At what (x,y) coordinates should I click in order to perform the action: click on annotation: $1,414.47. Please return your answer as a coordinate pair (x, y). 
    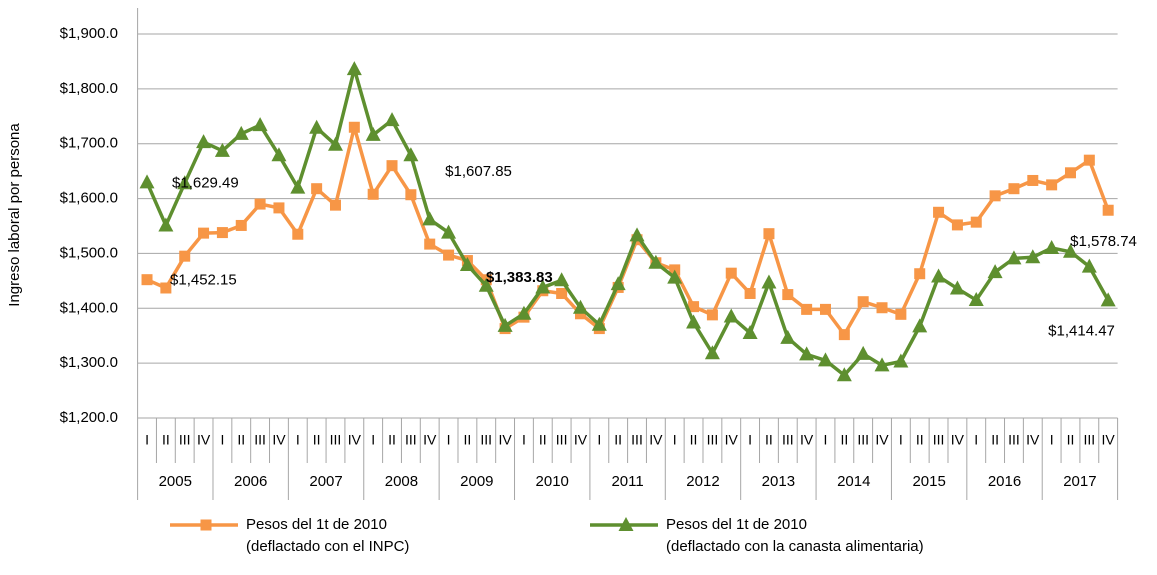
    Looking at the image, I should click on (1081, 330).